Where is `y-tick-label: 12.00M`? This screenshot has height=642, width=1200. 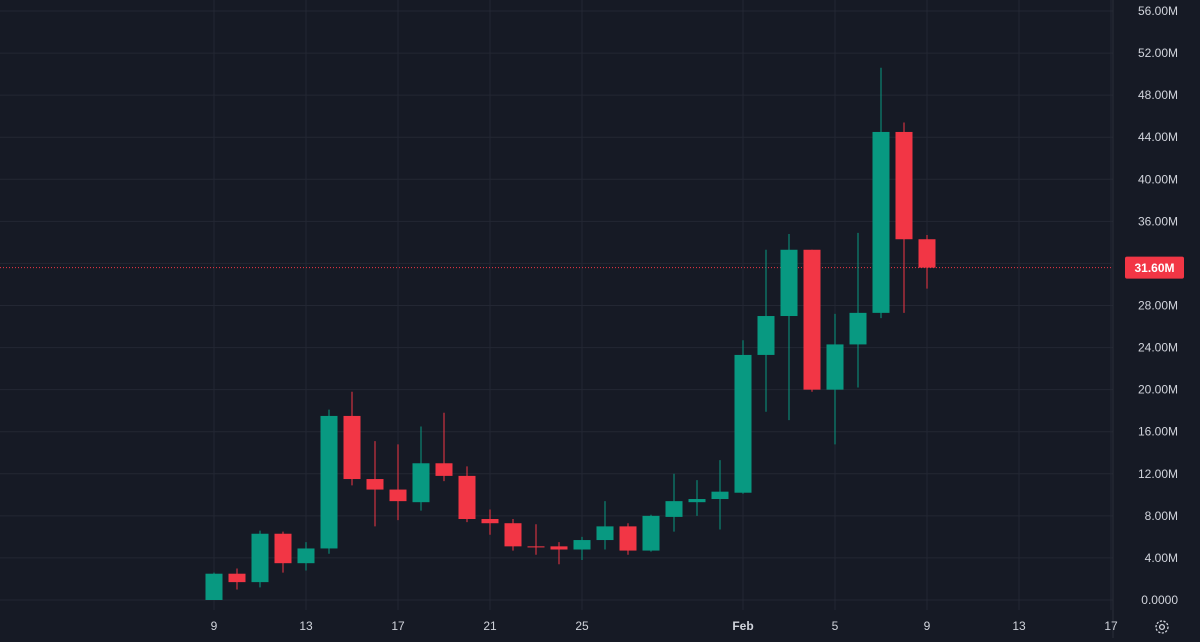
y-tick-label: 12.00M is located at coordinates (1158, 474).